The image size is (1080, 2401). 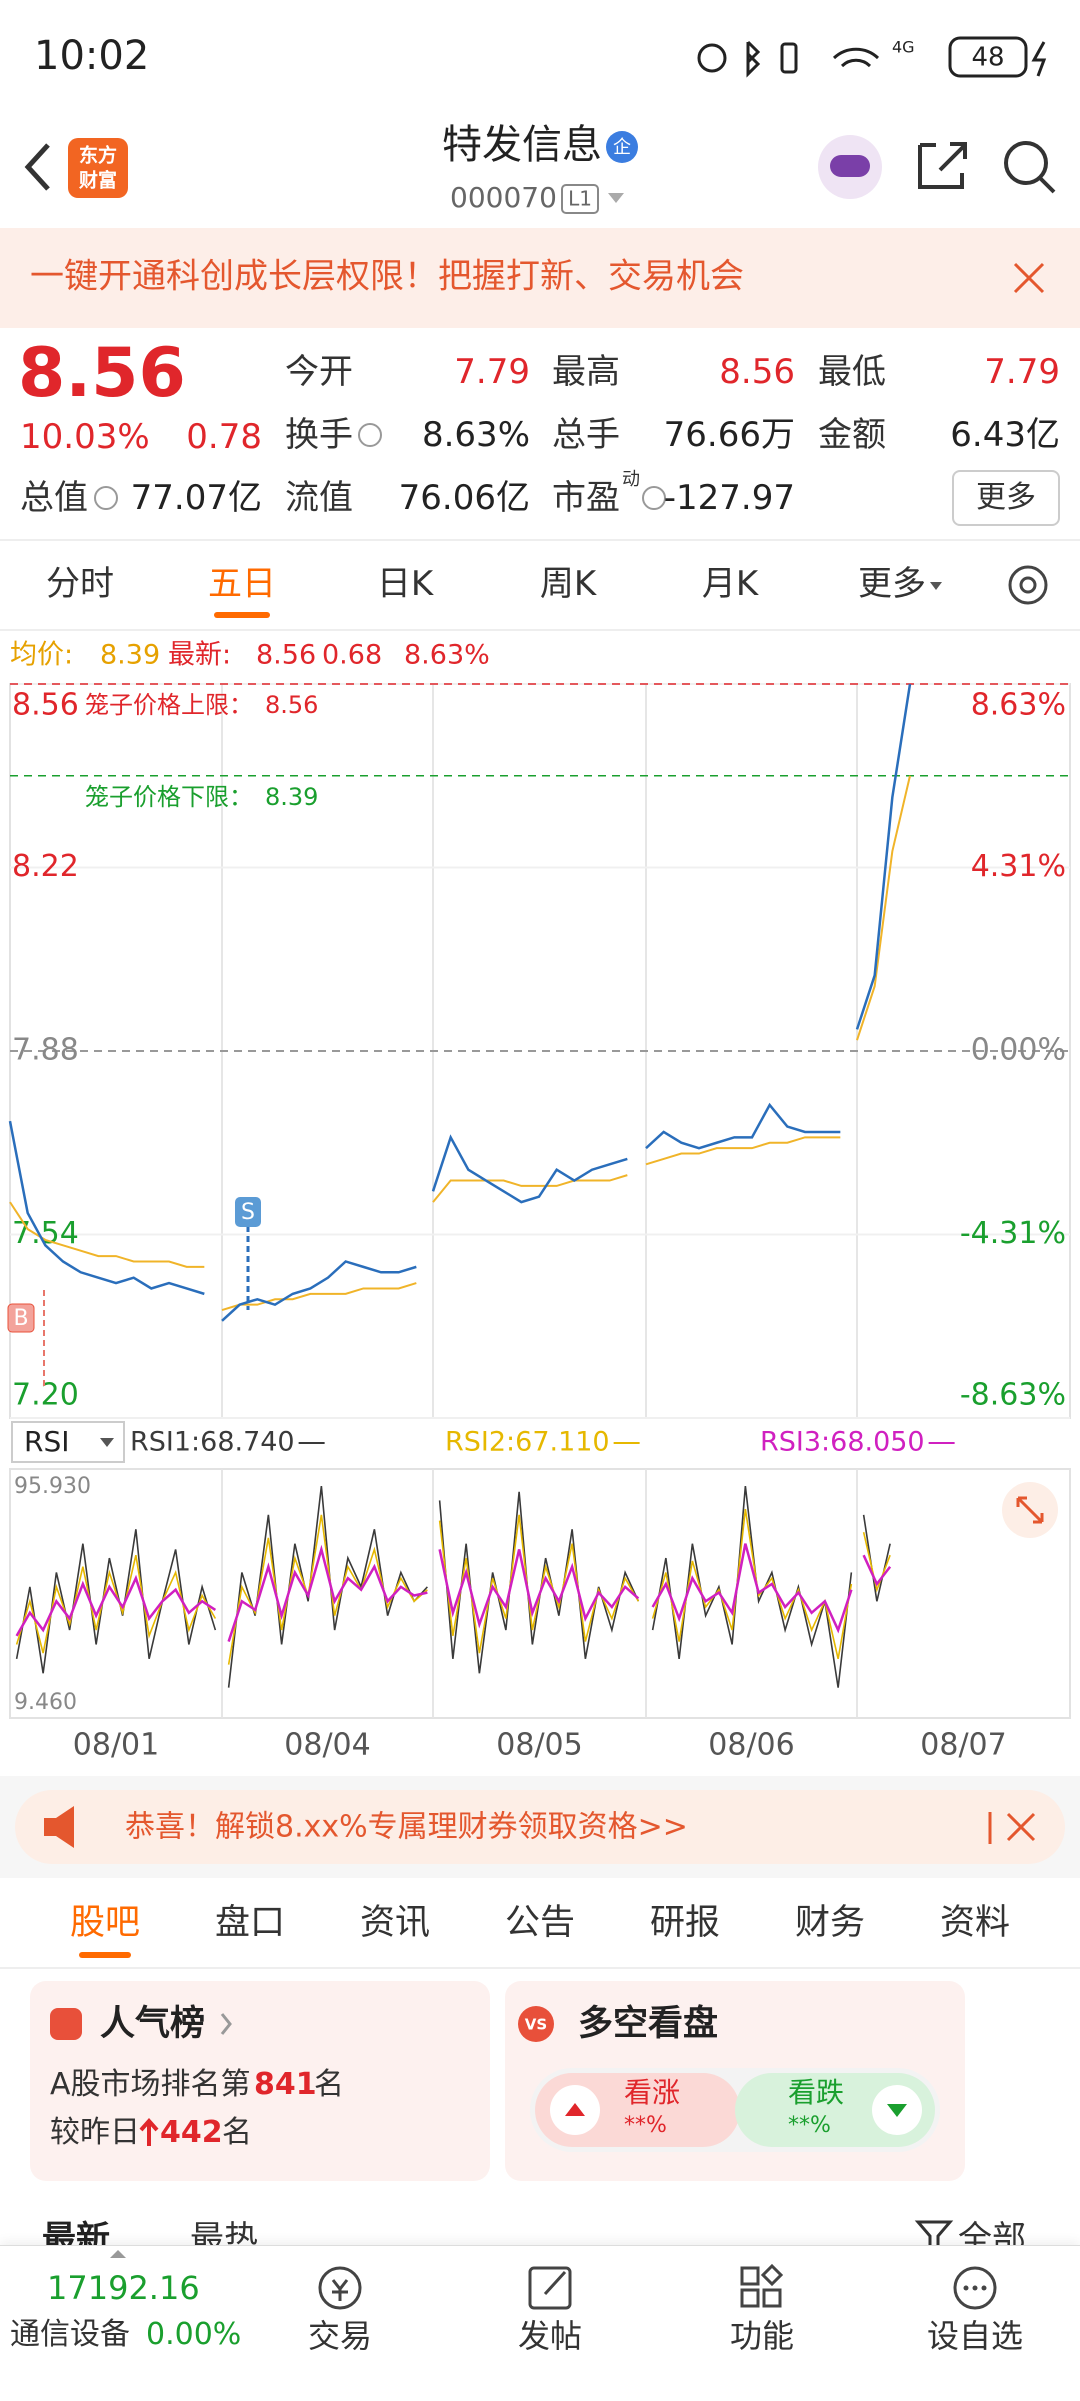 I want to click on banner-text: 一键开通科创成长层权限！把握打新、交易机会, so click(x=387, y=277).